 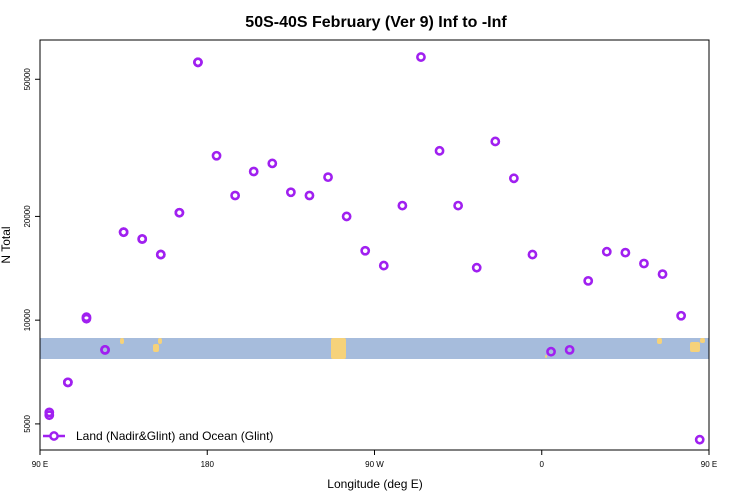 I want to click on legend: Land (Nadir&Glint) and Ocean (Glint), so click(x=158, y=436).